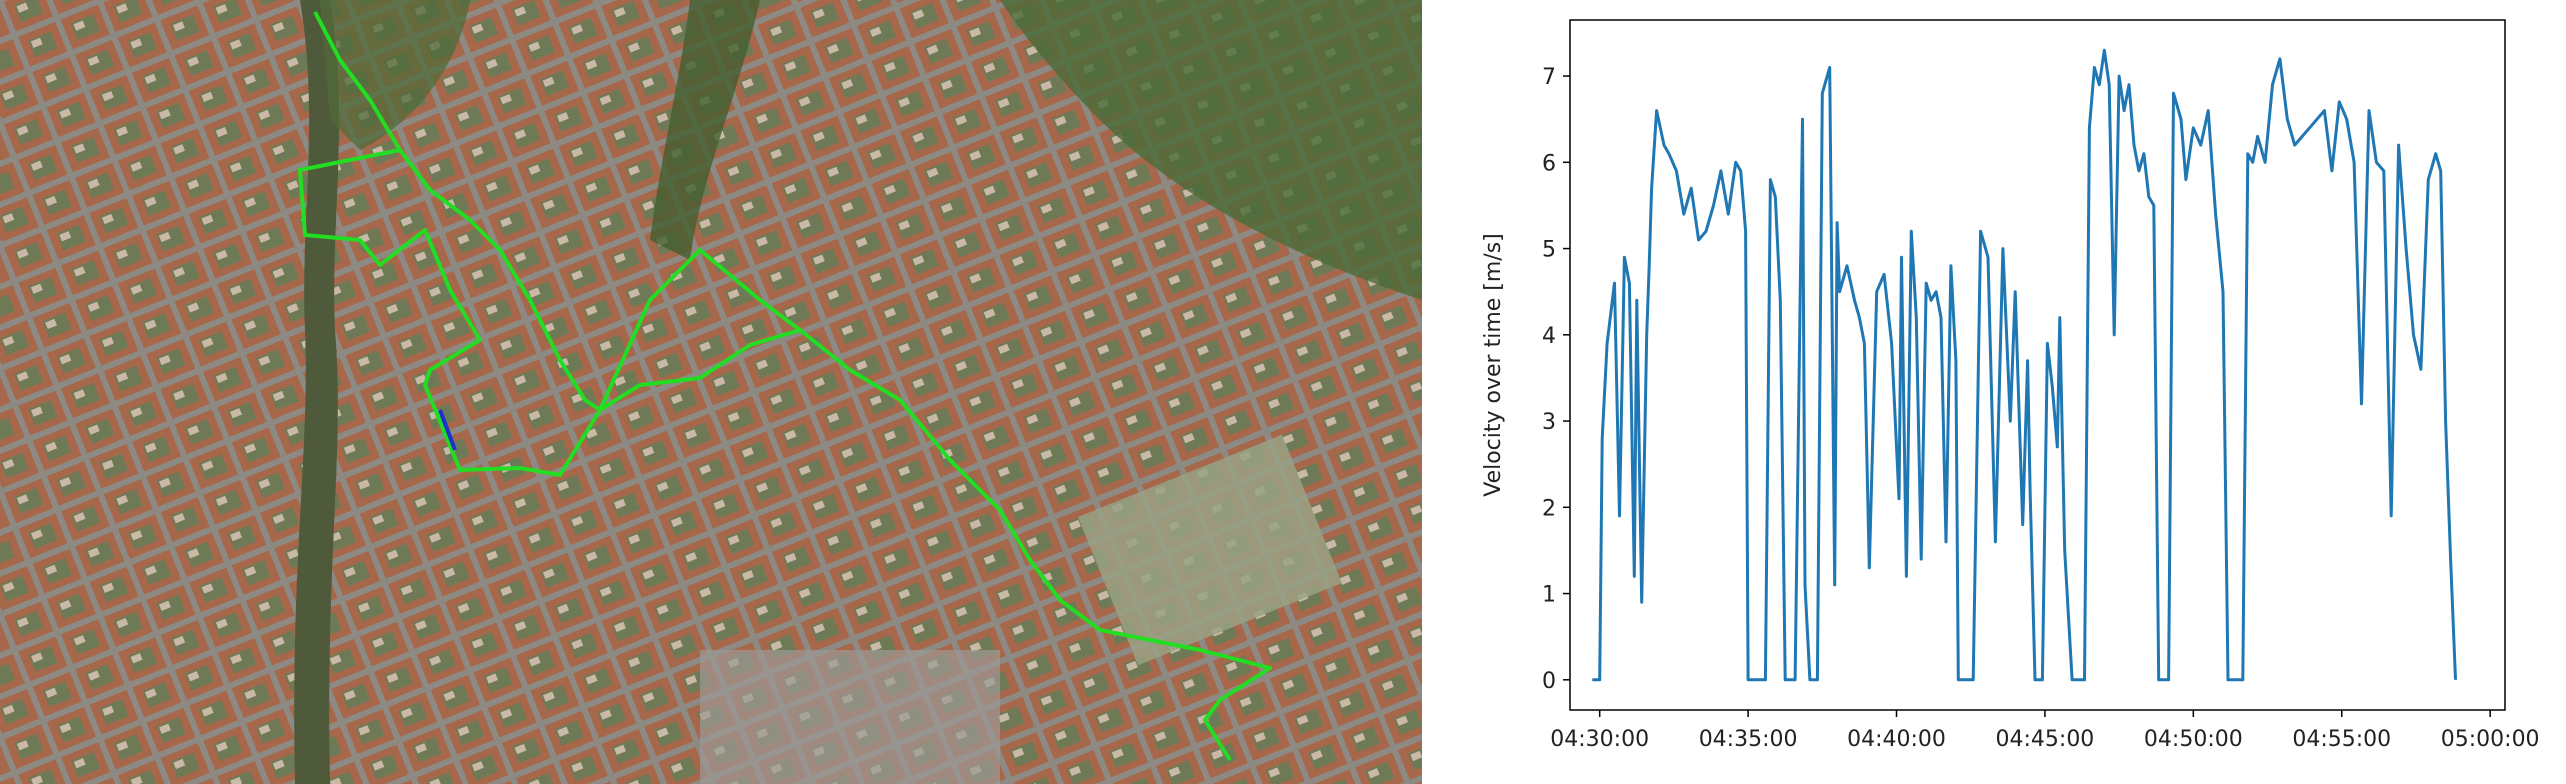  What do you see at coordinates (1211, 150) in the screenshot?
I see `park-east` at bounding box center [1211, 150].